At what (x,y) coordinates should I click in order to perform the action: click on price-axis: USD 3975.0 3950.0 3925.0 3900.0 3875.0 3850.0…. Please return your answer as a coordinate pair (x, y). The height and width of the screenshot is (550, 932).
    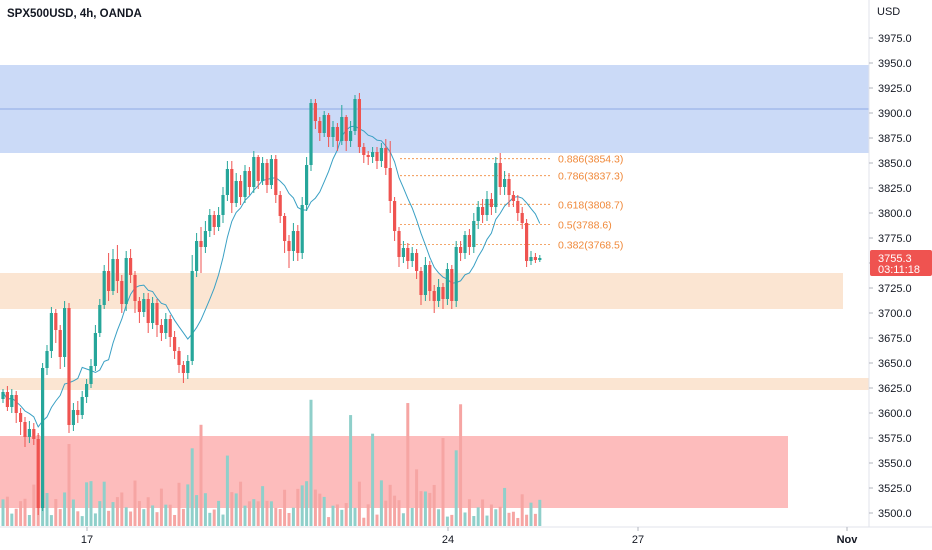
    Looking at the image, I should click on (890, 263).